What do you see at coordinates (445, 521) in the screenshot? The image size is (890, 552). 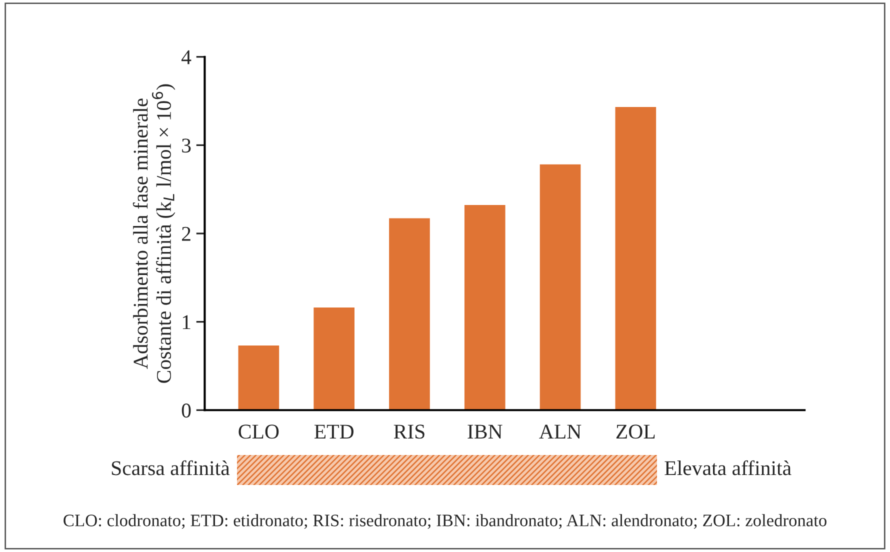 I see `text: CLO: clodronato; ETD: etidronato; RIS: risedronato; IBN: ibandronato; ALN: alendronato; ZOL: zoledronato` at bounding box center [445, 521].